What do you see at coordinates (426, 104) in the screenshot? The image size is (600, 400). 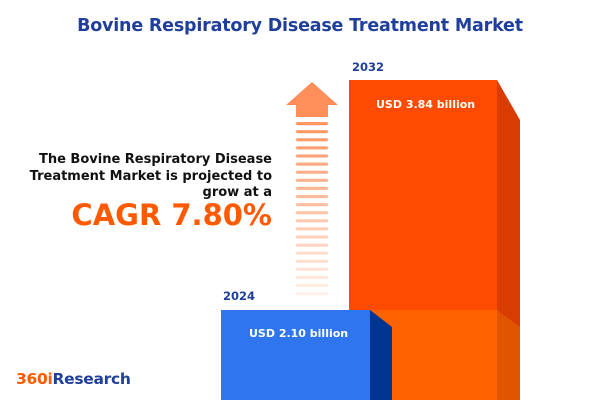 I see `value-label-2032: USD 3.84 billion` at bounding box center [426, 104].